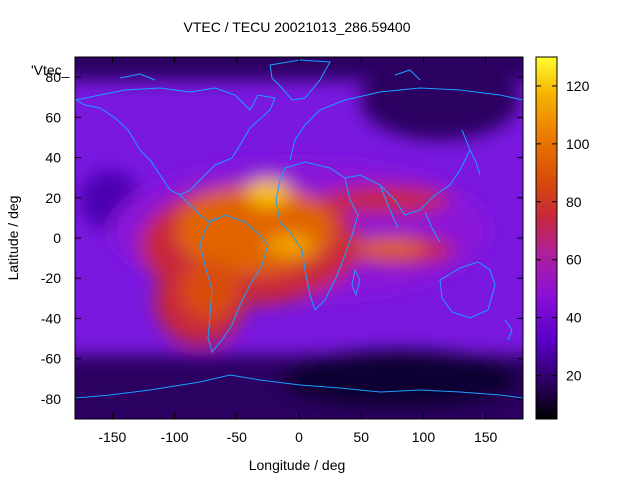 The width and height of the screenshot is (640, 480). I want to click on colorbar-tick-label: 40, so click(574, 318).